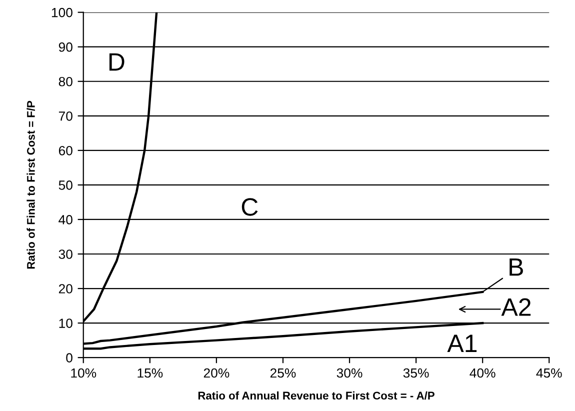  What do you see at coordinates (150, 373) in the screenshot?
I see `x-tick-label: 15%` at bounding box center [150, 373].